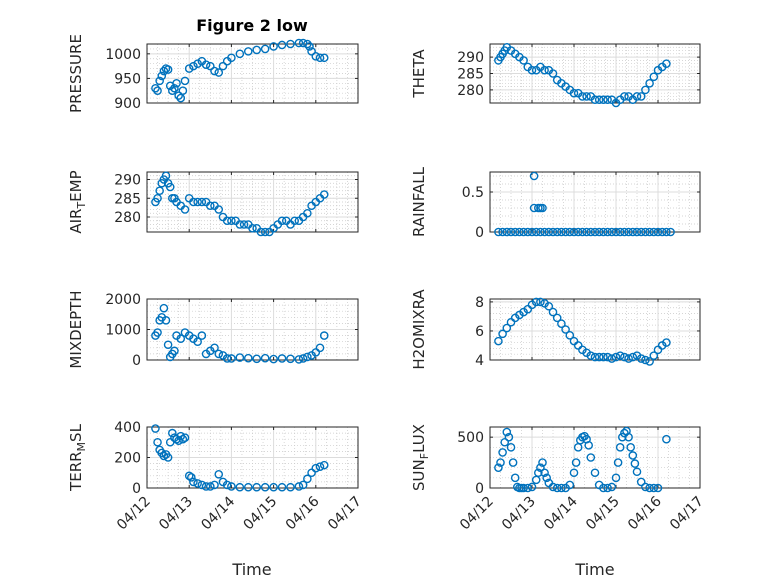 The image size is (778, 583). What do you see at coordinates (123, 55) in the screenshot?
I see `y-tick-label: 1000` at bounding box center [123, 55].